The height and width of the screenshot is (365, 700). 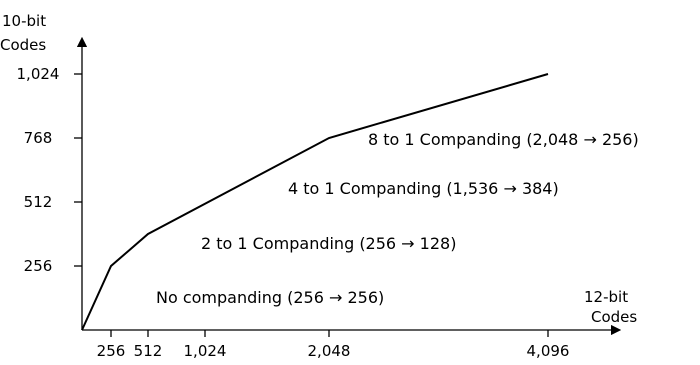 I want to click on y-tick-label: 512, so click(x=38, y=202).